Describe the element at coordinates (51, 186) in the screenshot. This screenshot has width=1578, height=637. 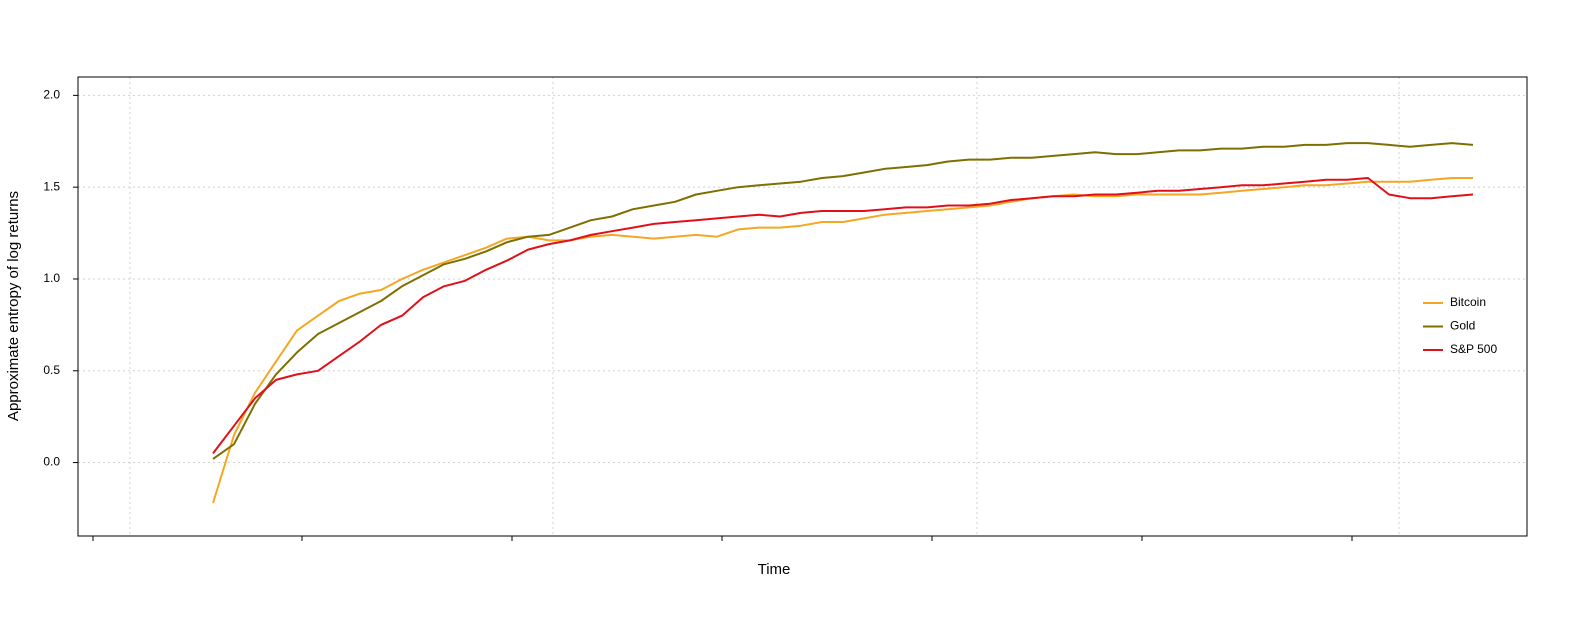
I see `y-tick-label: 1.5` at that location.